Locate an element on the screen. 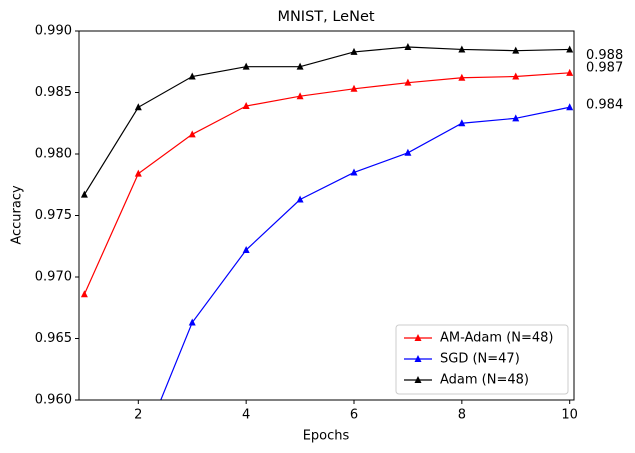 This screenshot has width=635, height=453. y-tick-label: 0.960 is located at coordinates (53, 400).